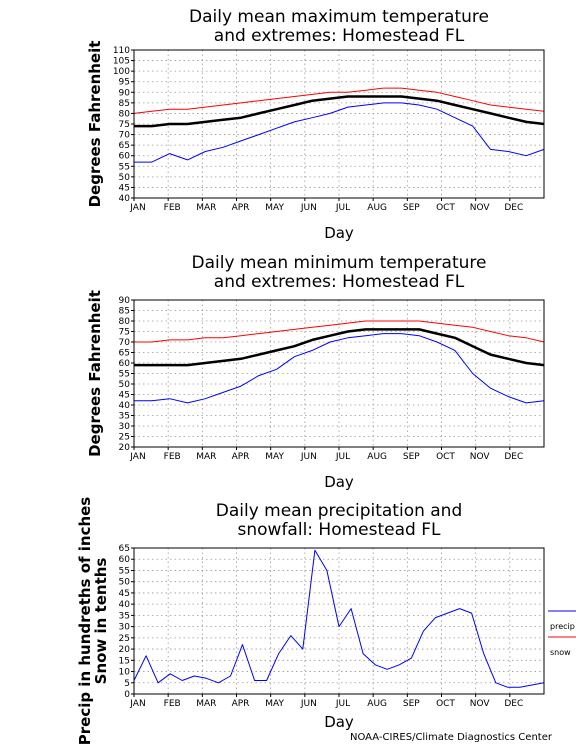 Image resolution: width=576 pixels, height=745 pixels. I want to click on y-tick-label: 10, so click(125, 673).